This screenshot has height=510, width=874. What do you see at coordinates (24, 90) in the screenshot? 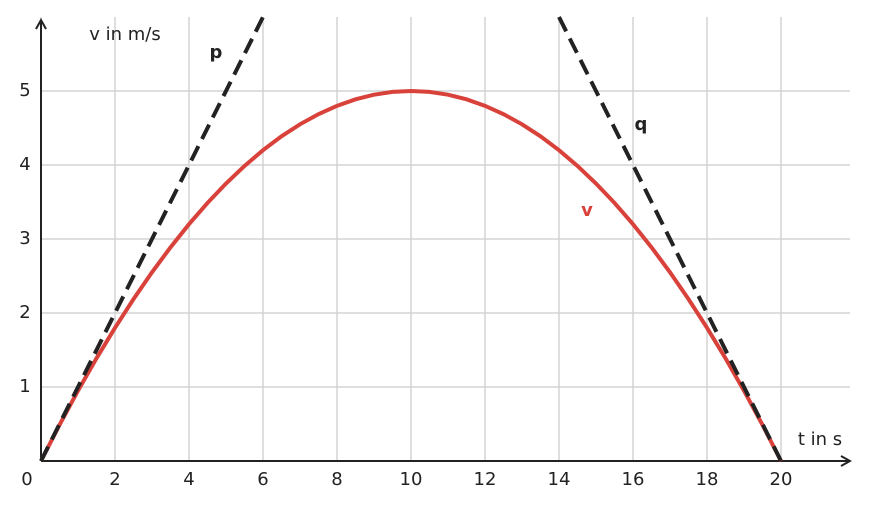
I see `y-tick-label: 5` at bounding box center [24, 90].